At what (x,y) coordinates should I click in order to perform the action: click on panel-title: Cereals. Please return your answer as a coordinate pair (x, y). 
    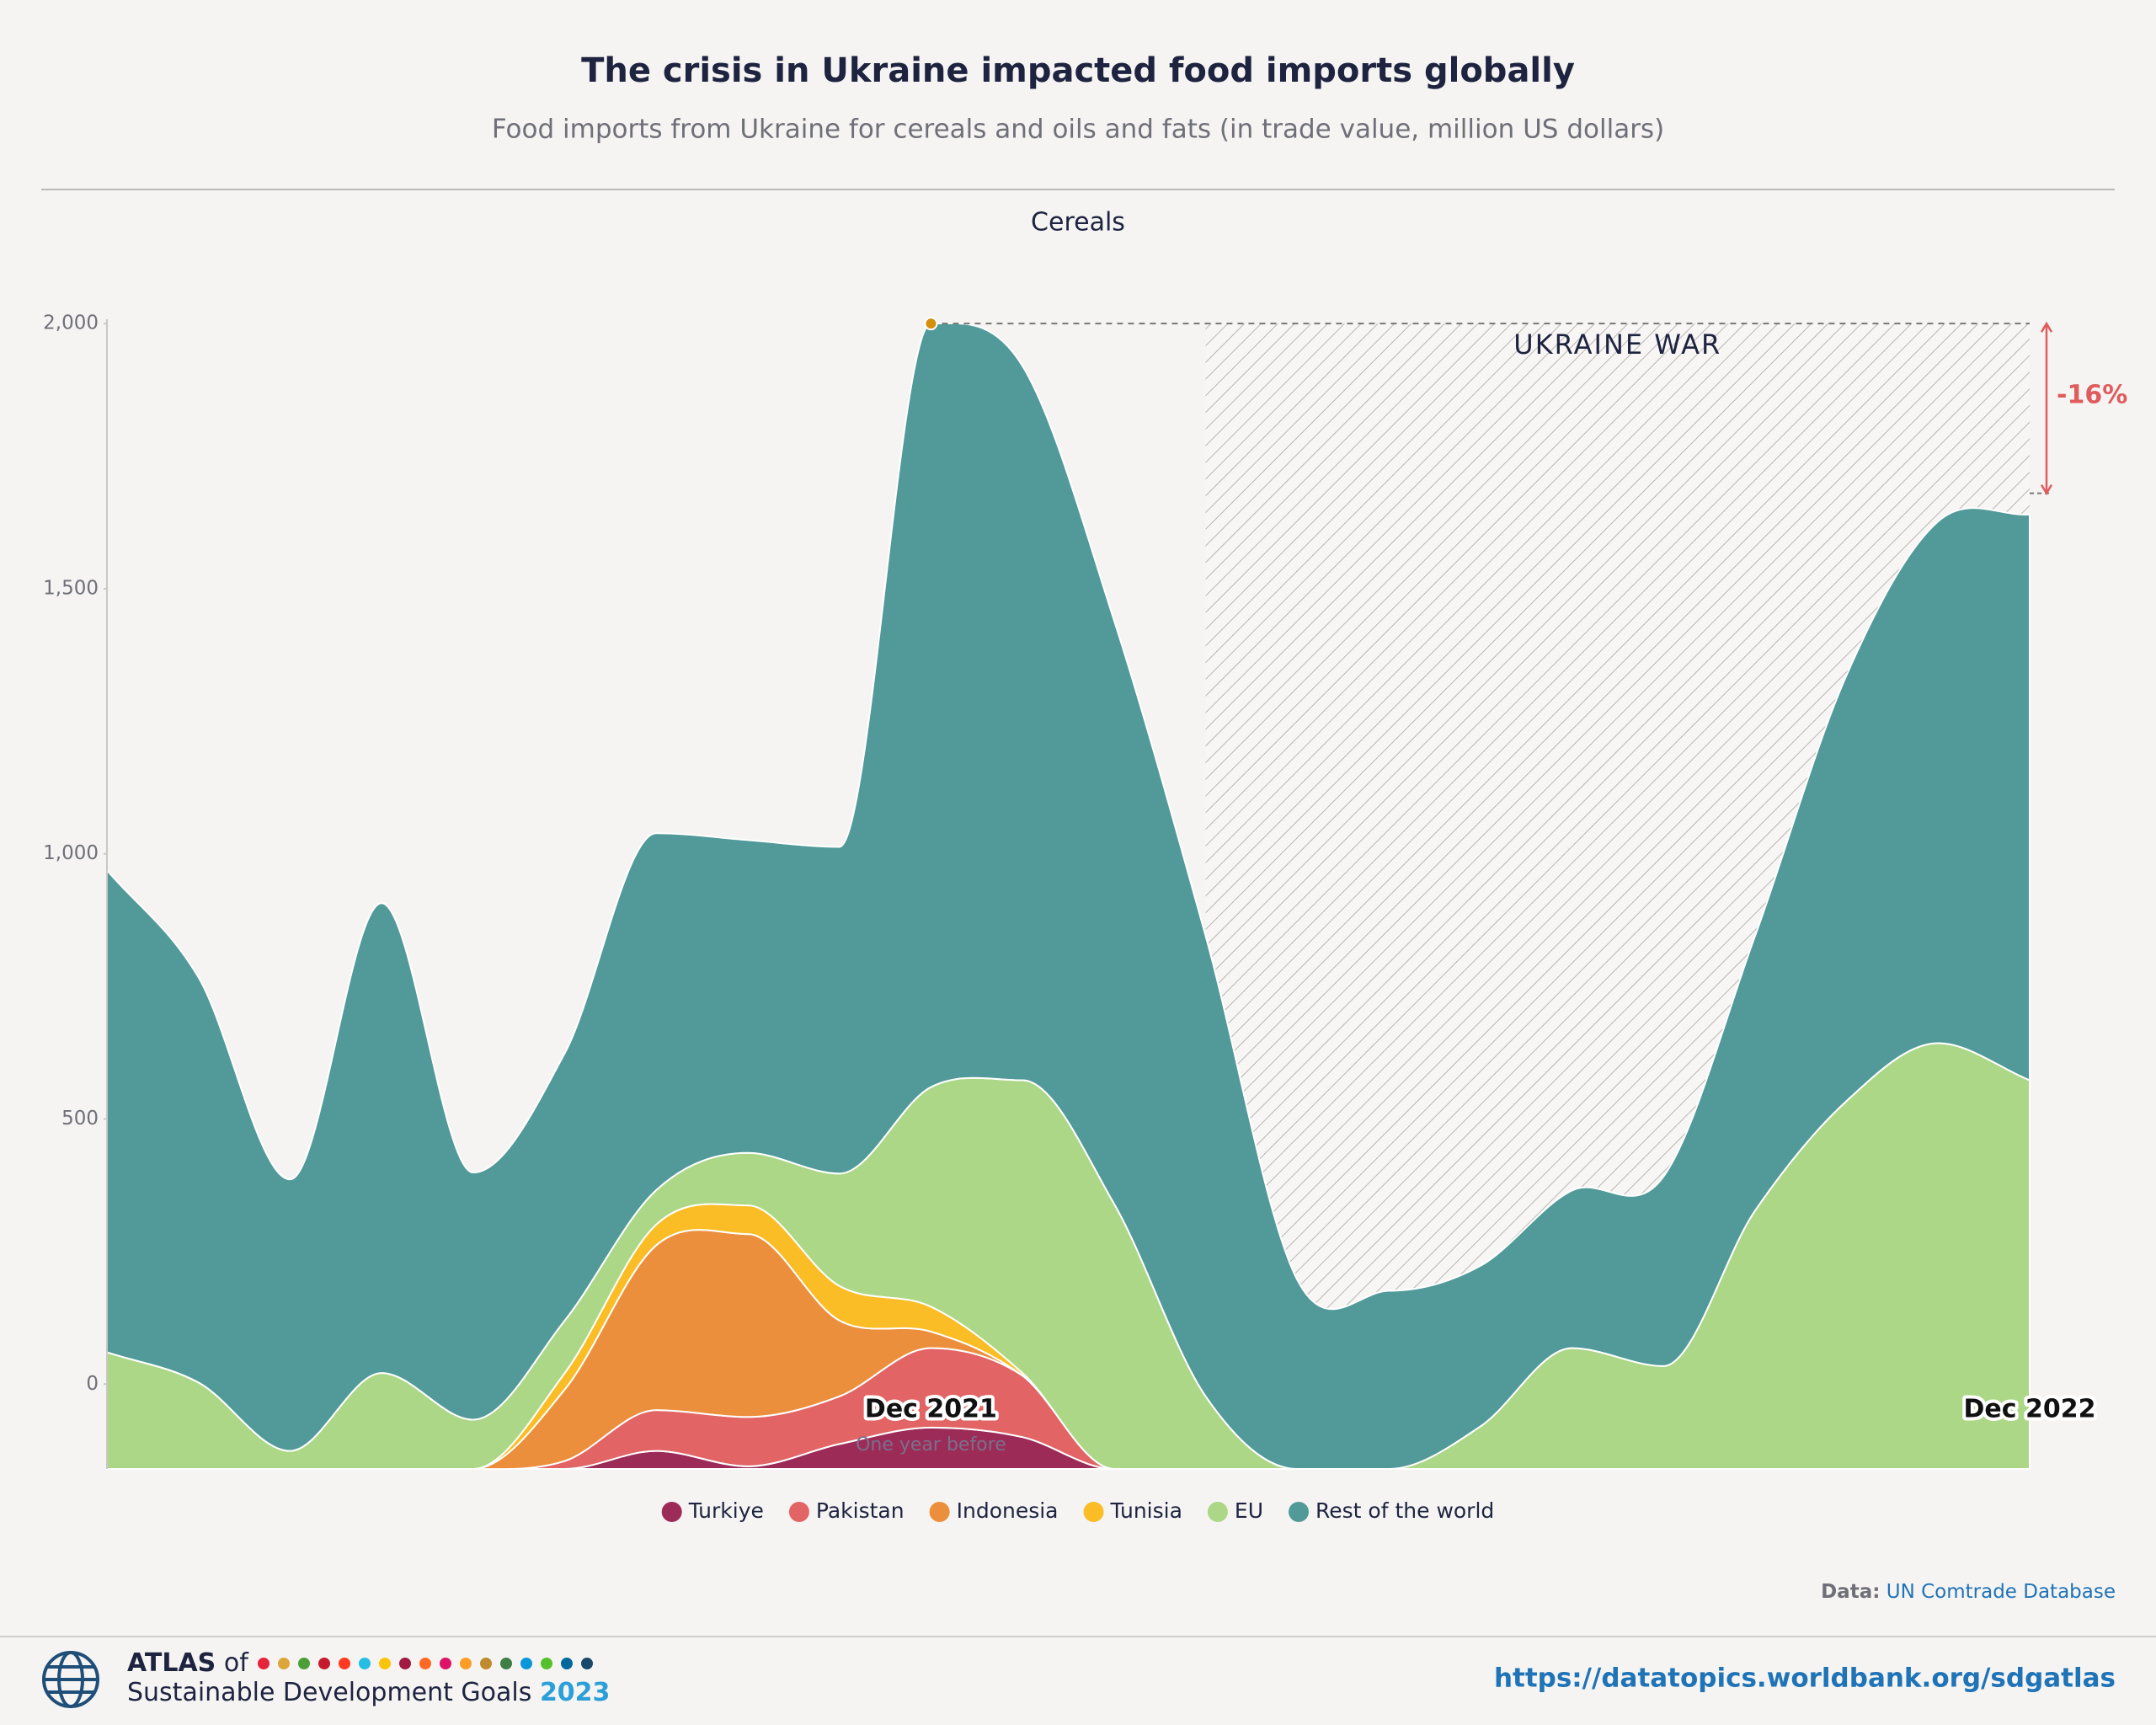
    Looking at the image, I should click on (1078, 223).